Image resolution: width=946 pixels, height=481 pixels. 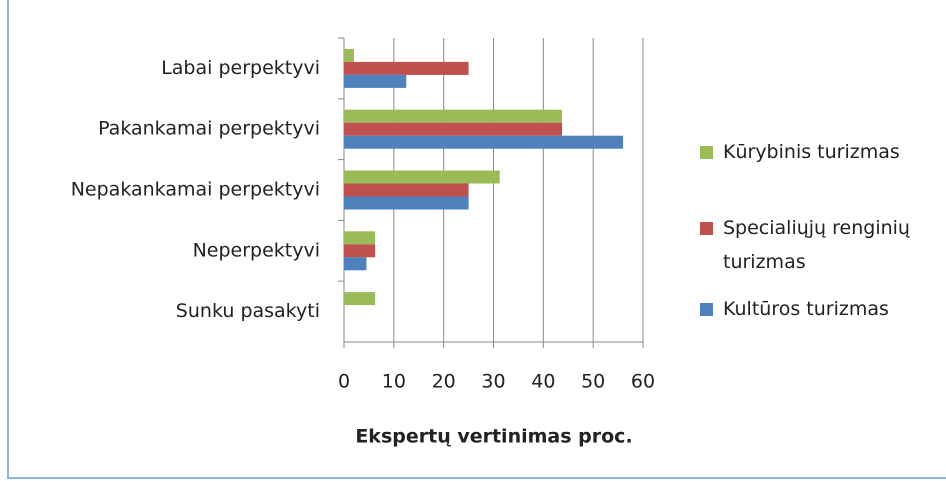 I want to click on legend-item: Kultūros turizmas, so click(x=817, y=309).